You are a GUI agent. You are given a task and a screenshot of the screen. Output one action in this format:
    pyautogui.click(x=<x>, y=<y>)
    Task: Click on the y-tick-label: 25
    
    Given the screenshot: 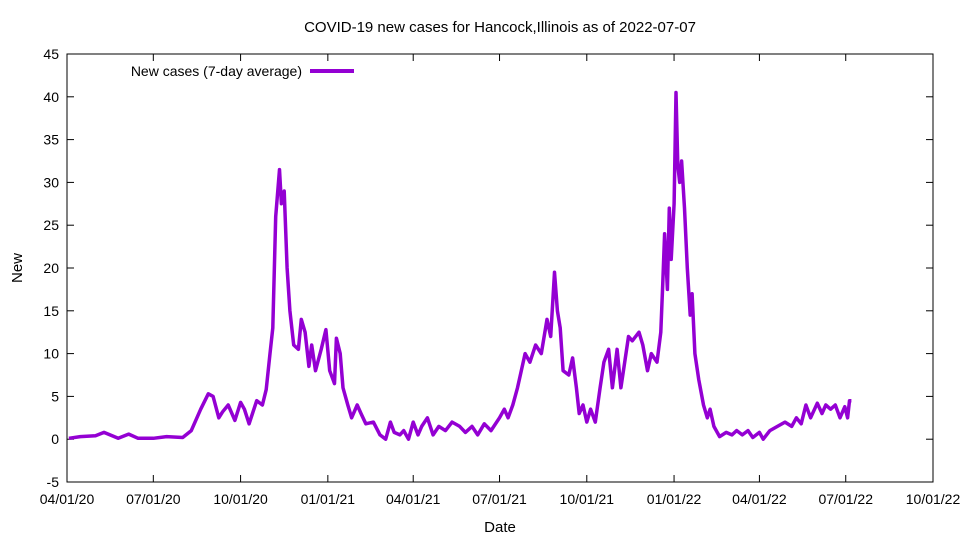 What is the action you would take?
    pyautogui.click(x=51, y=225)
    